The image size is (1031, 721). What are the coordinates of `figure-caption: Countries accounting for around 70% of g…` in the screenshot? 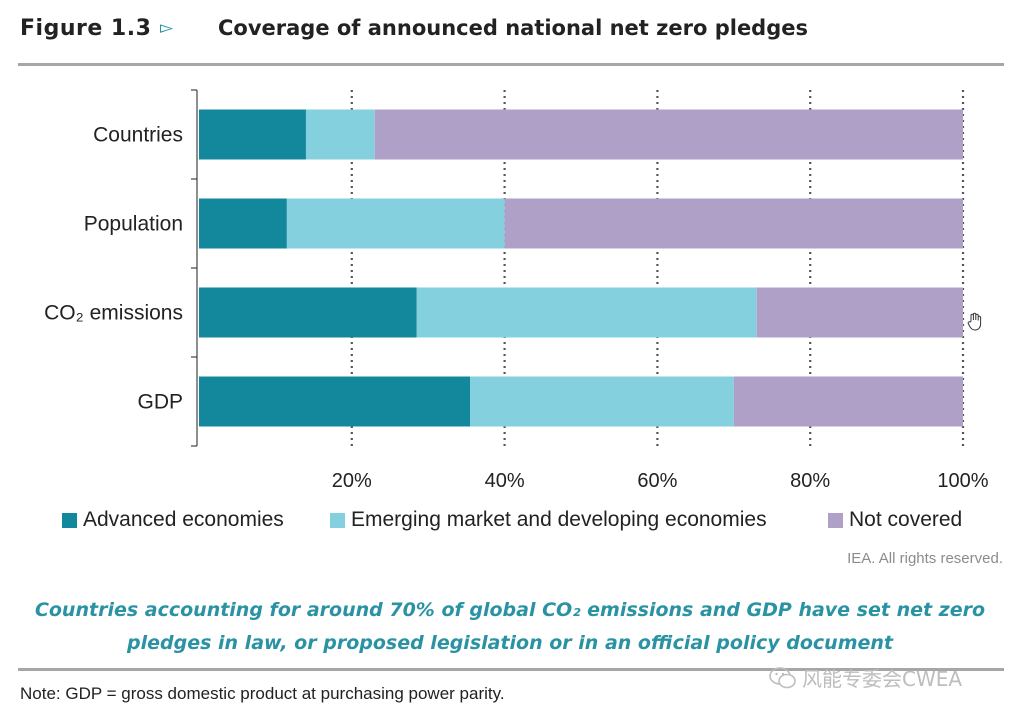 It's located at (510, 626).